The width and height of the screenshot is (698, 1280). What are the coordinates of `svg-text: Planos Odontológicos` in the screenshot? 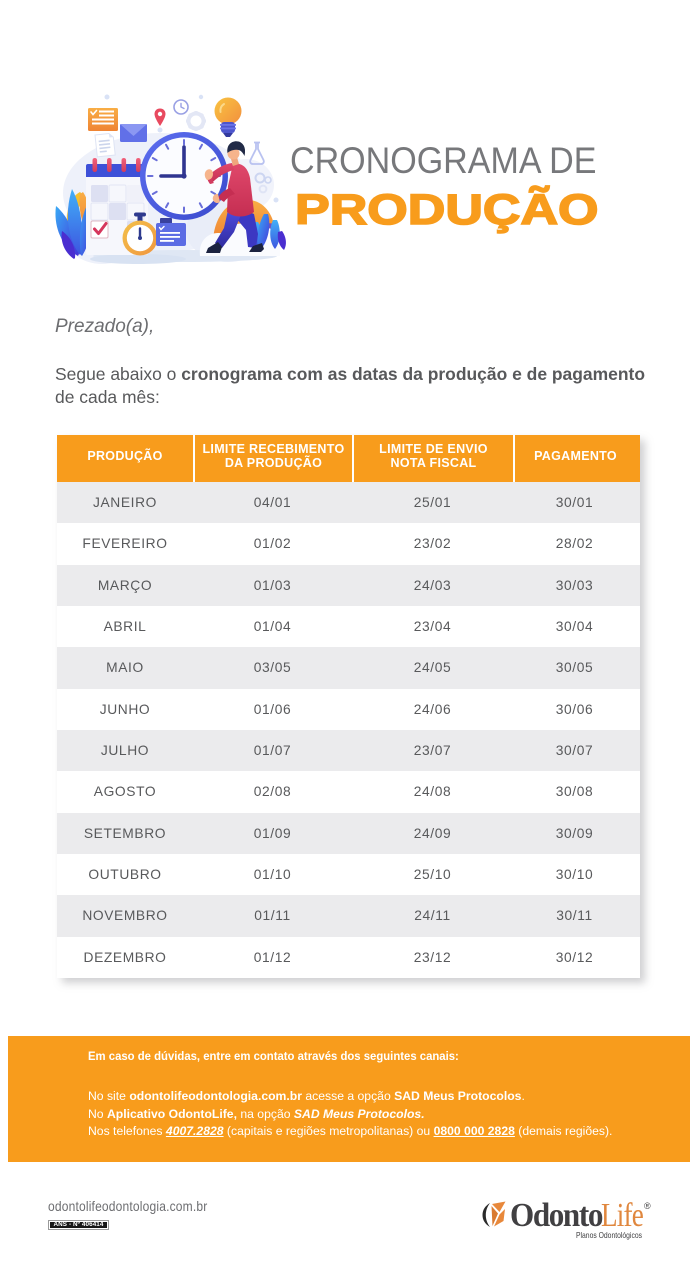 It's located at (609, 1235).